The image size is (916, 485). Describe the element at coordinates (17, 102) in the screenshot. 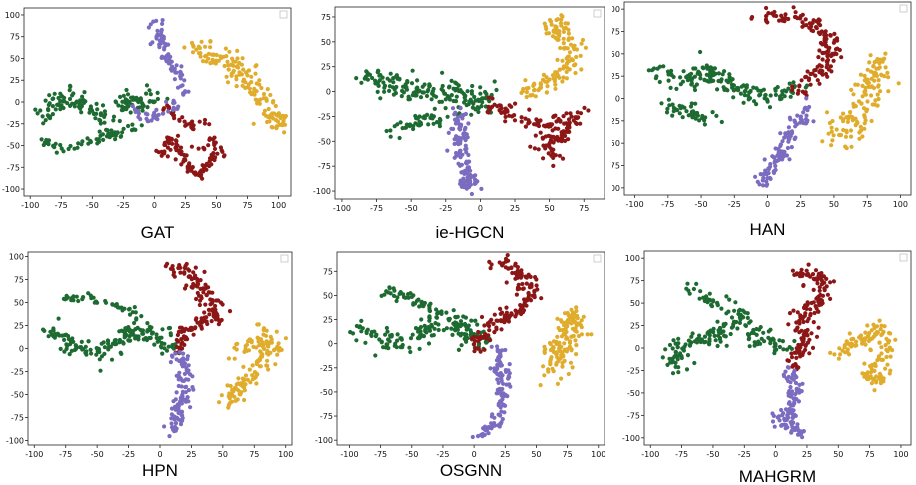

I see `y-tick-label: 0` at that location.